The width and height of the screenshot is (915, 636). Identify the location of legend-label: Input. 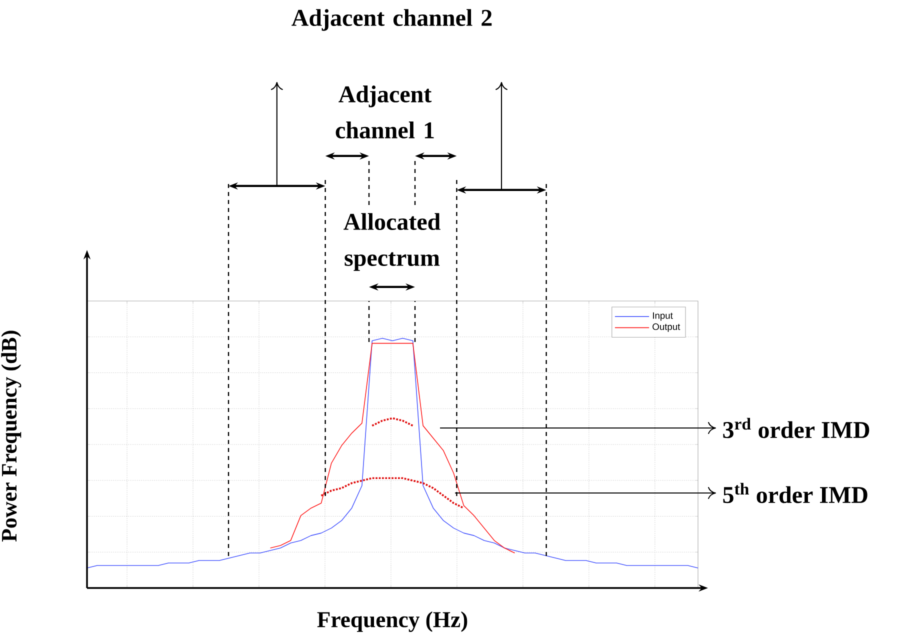
(663, 316).